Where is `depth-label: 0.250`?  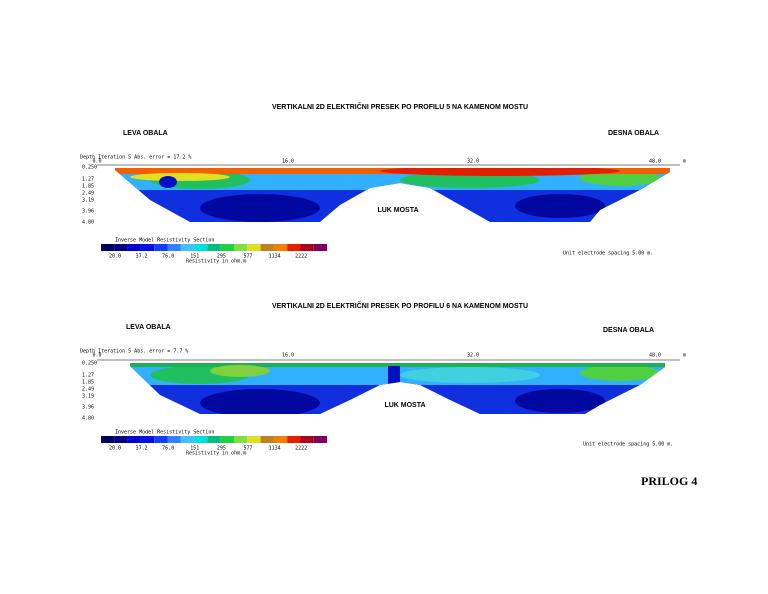
depth-label: 0.250 is located at coordinates (89, 168).